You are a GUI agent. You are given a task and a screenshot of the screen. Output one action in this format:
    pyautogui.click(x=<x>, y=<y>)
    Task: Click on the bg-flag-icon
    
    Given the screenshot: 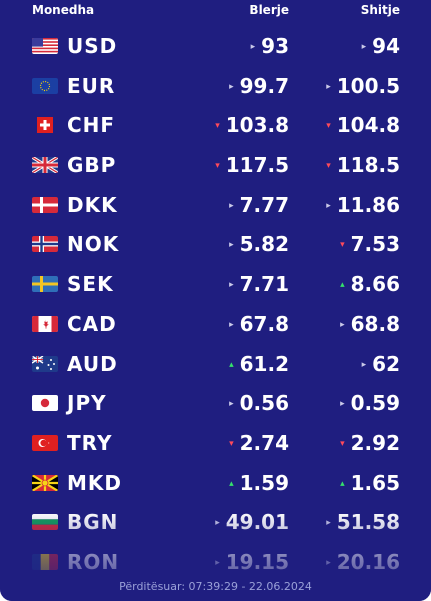 What is the action you would take?
    pyautogui.click(x=45, y=522)
    